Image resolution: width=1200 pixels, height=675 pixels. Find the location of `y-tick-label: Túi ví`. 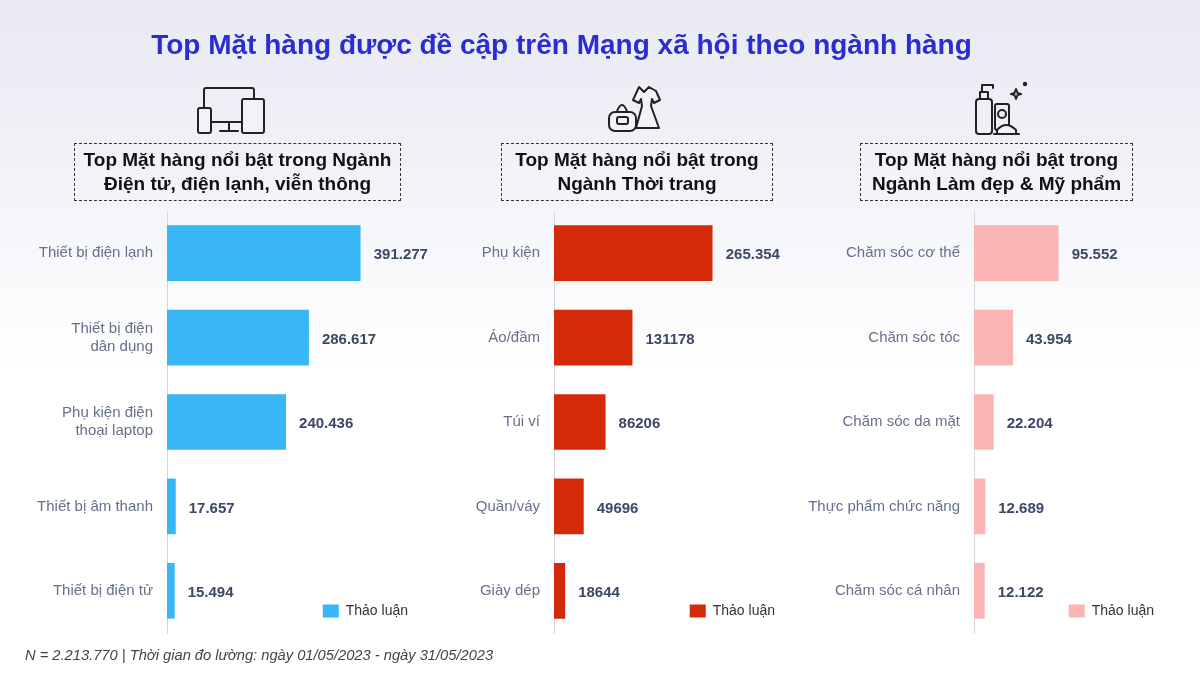

y-tick-label: Túi ví is located at coordinates (522, 421).